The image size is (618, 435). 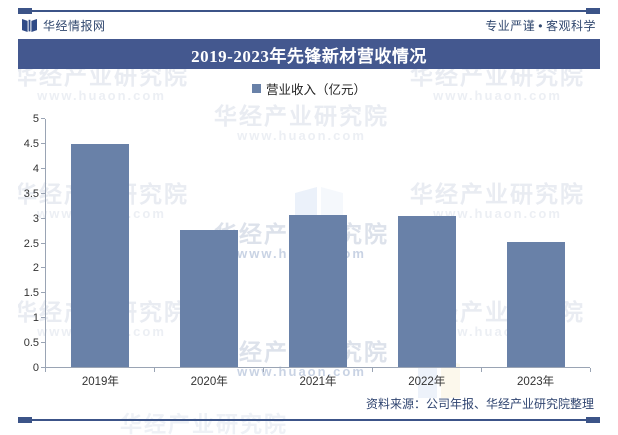 I want to click on tagline-right: 客观科学, so click(x=570, y=25).